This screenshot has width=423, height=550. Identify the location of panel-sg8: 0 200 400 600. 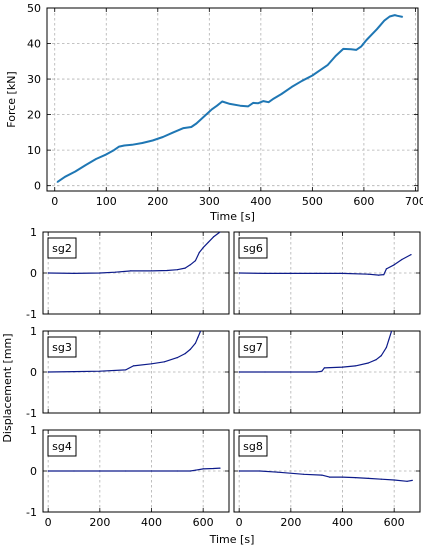
(327, 479).